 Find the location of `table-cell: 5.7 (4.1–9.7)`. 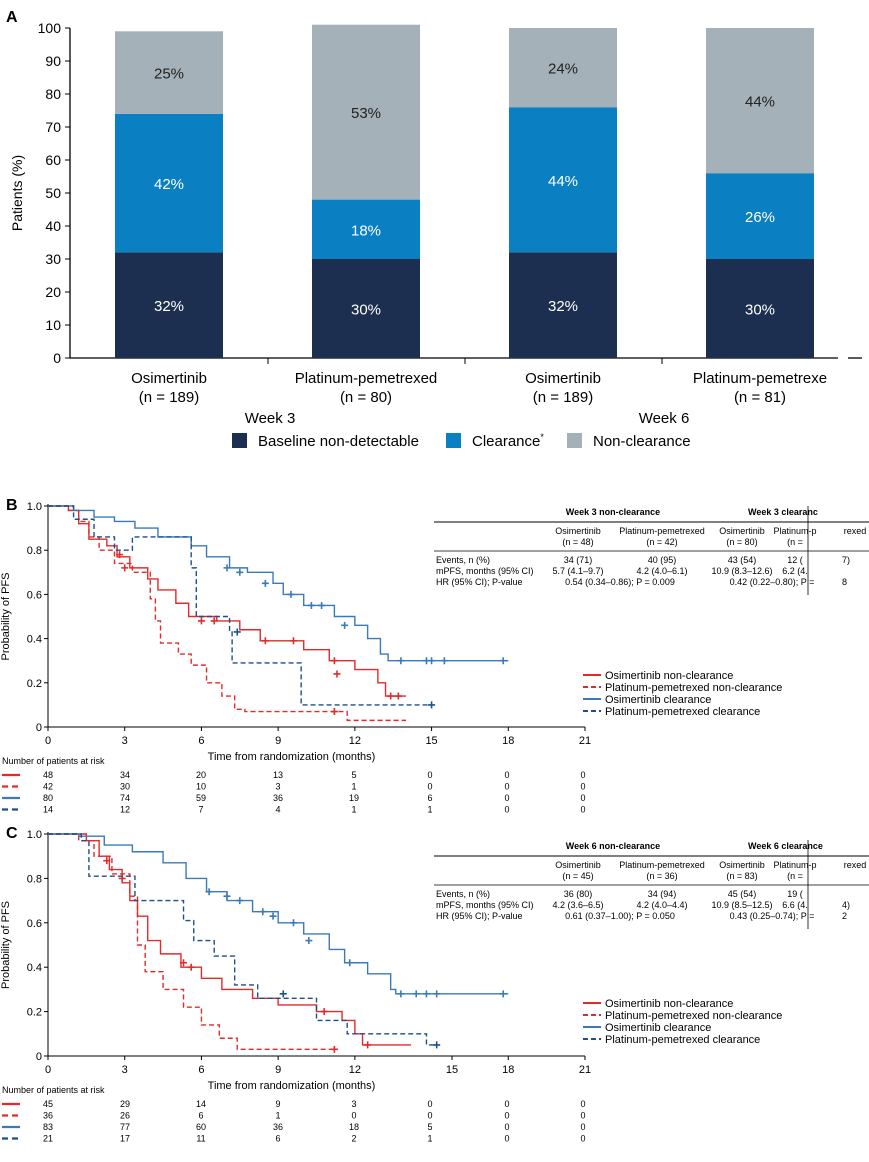

table-cell: 5.7 (4.1–9.7) is located at coordinates (577, 571).